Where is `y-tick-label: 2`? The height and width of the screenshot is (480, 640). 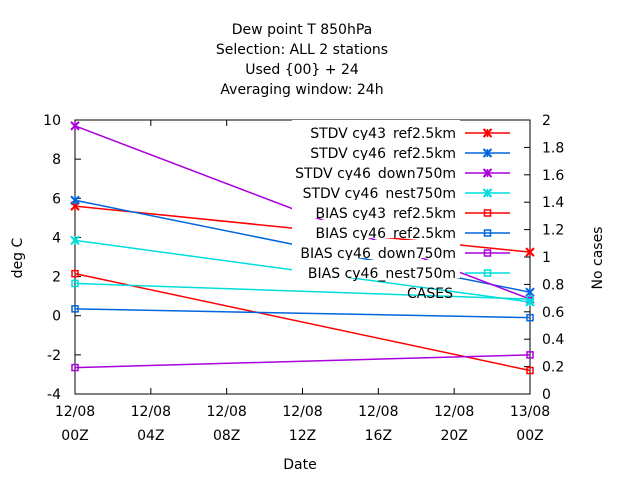 y-tick-label: 2 is located at coordinates (56, 278).